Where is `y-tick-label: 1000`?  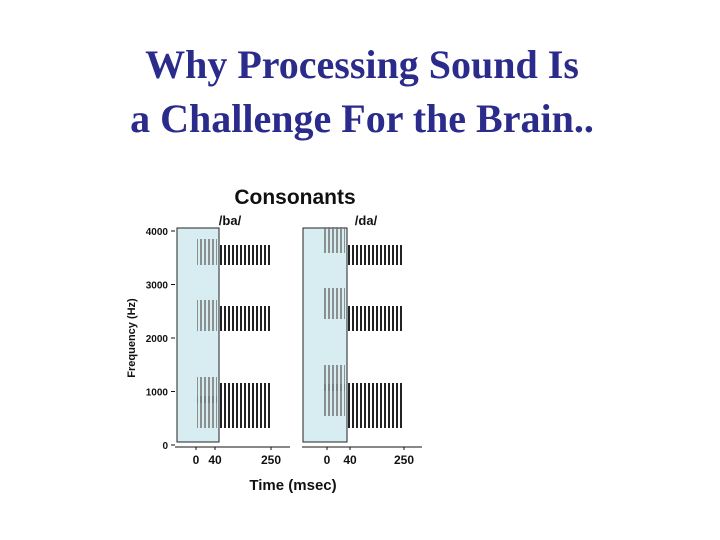 y-tick-label: 1000 is located at coordinates (157, 393).